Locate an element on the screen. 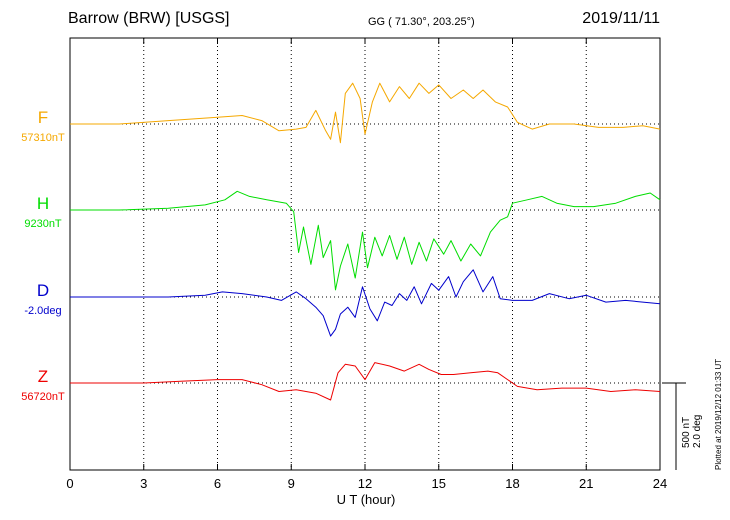 This screenshot has width=730, height=520. x-tick-label: 3 is located at coordinates (143, 483).